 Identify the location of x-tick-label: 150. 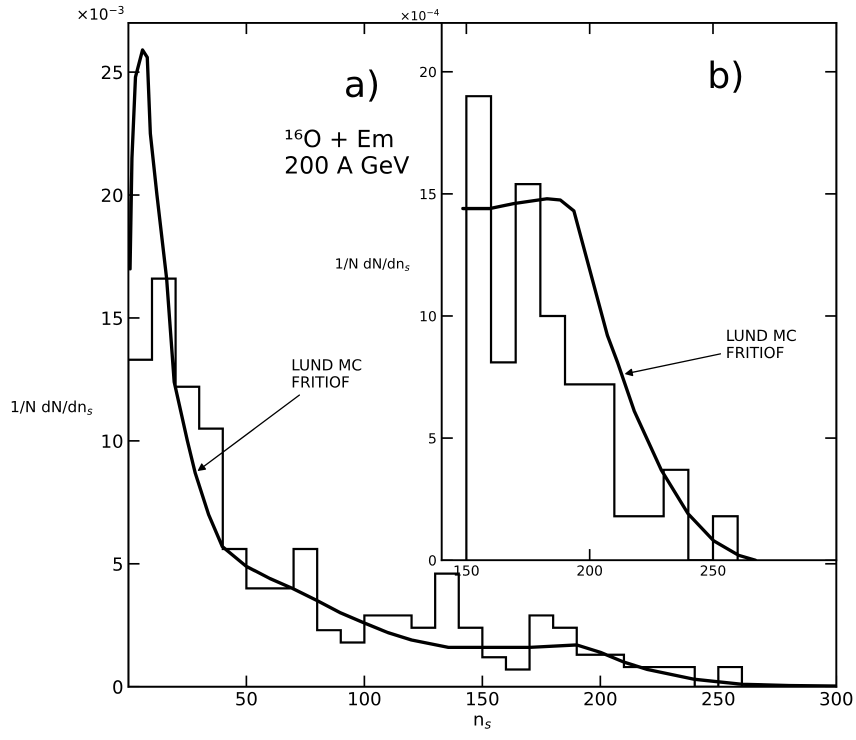
(482, 699).